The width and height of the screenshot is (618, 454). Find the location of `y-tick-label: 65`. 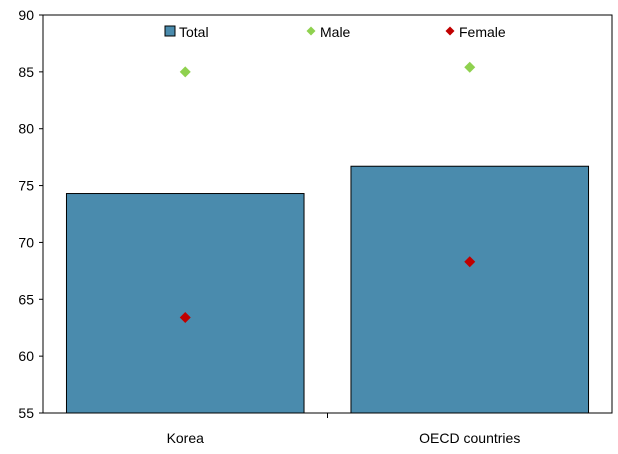

y-tick-label: 65 is located at coordinates (26, 299).